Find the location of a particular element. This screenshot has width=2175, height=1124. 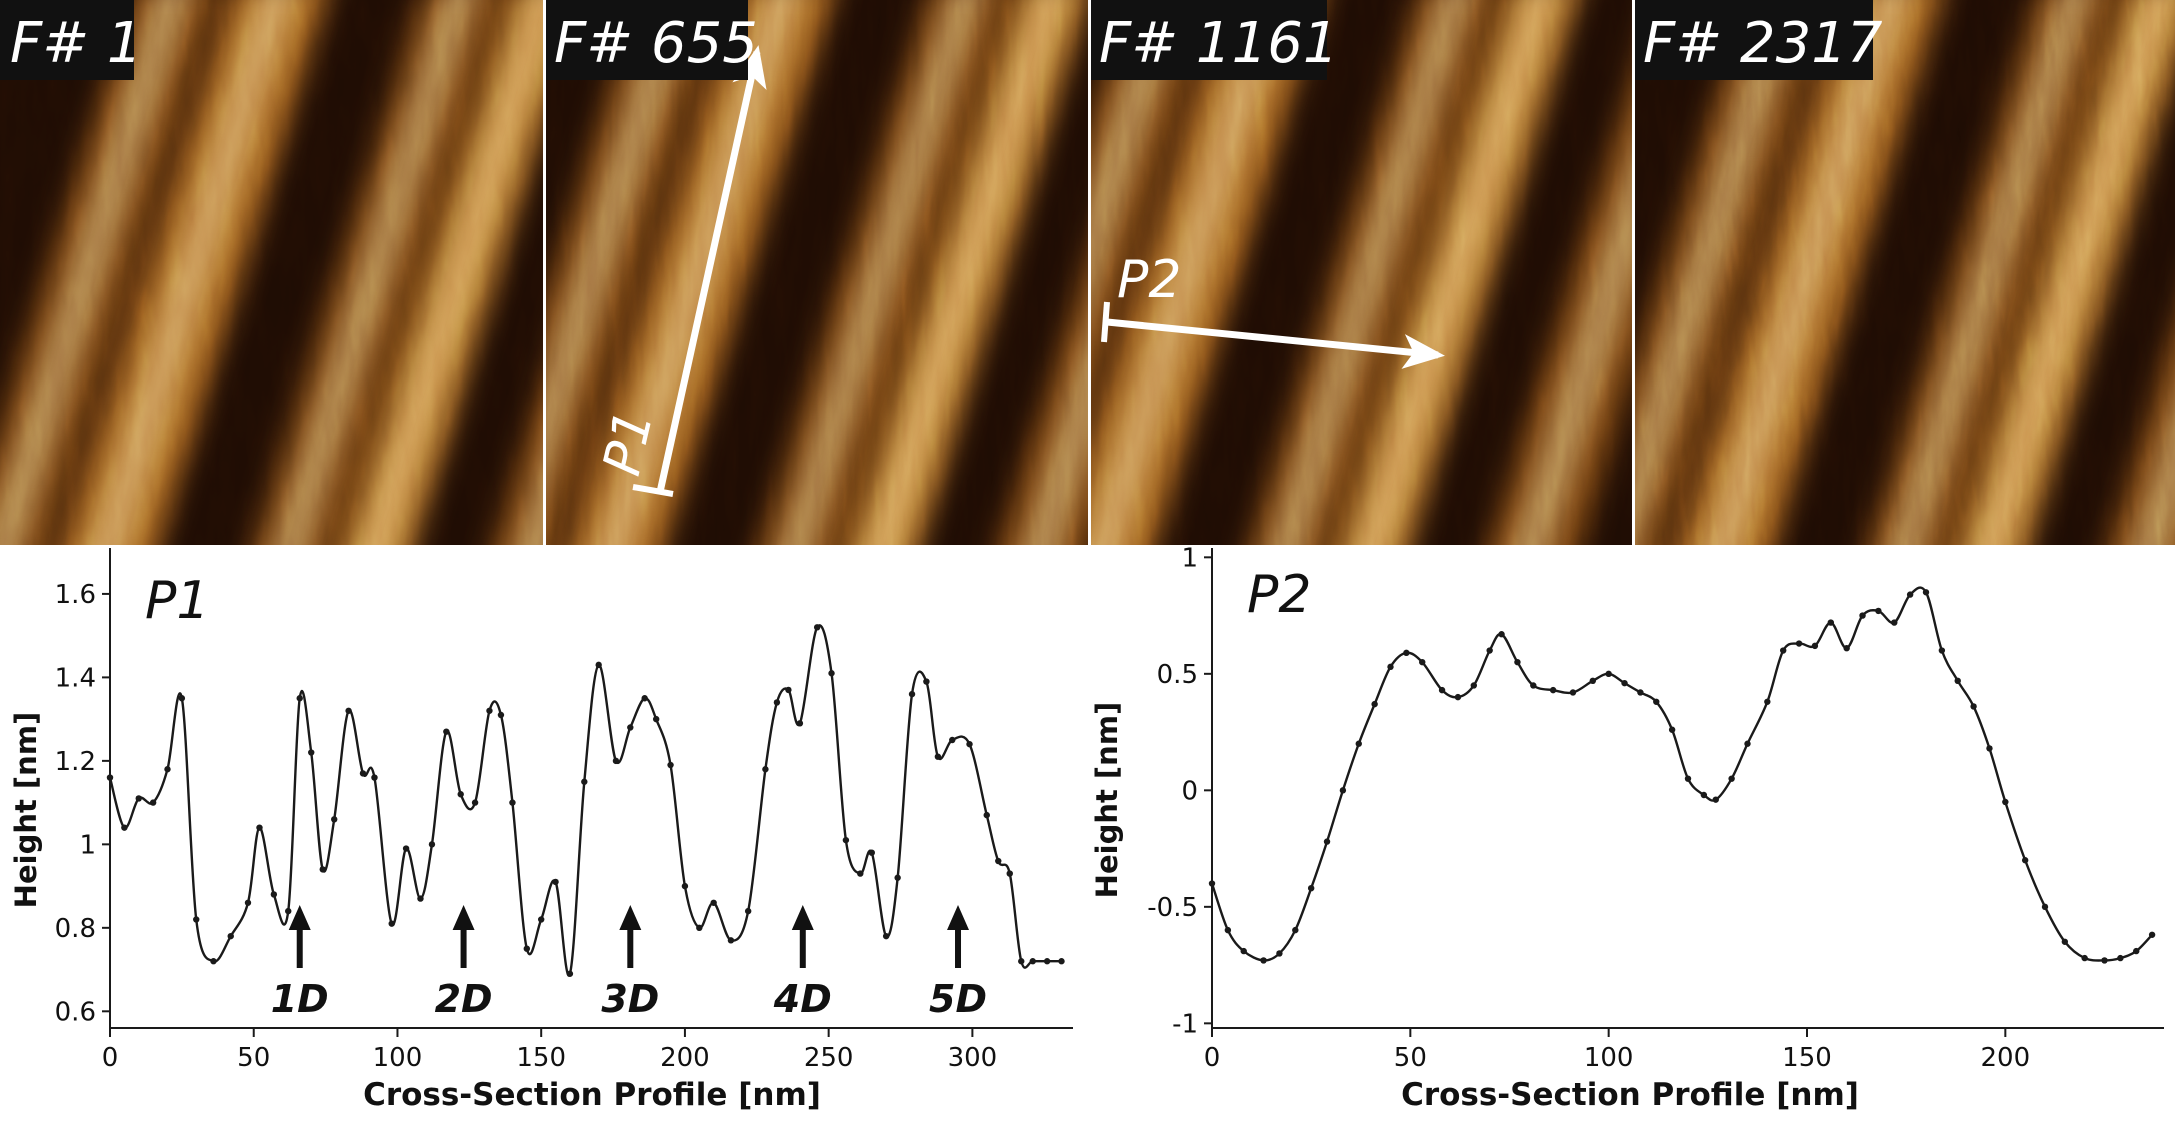

series-points is located at coordinates (1682, 776).